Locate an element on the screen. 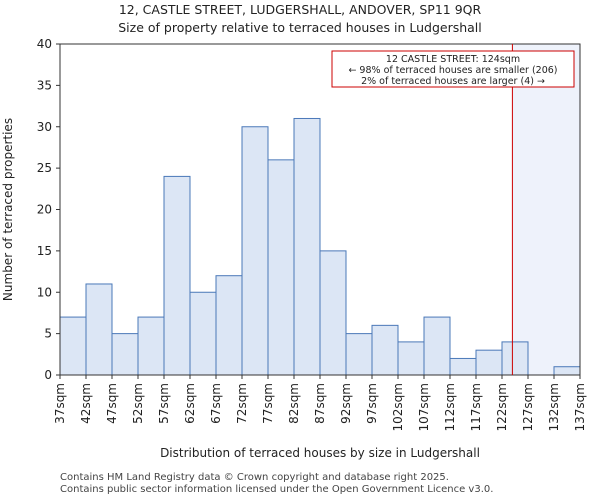 The height and width of the screenshot is (500, 600). x-tick-label: 57sqm is located at coordinates (164, 403).